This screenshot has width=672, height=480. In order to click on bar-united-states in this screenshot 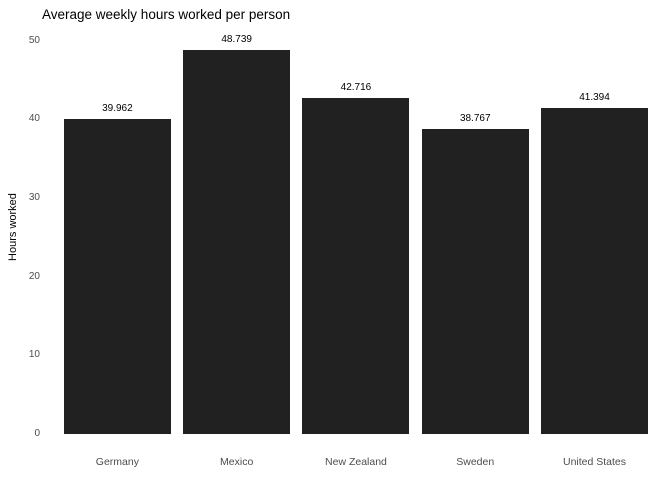, I will do `click(595, 271)`.